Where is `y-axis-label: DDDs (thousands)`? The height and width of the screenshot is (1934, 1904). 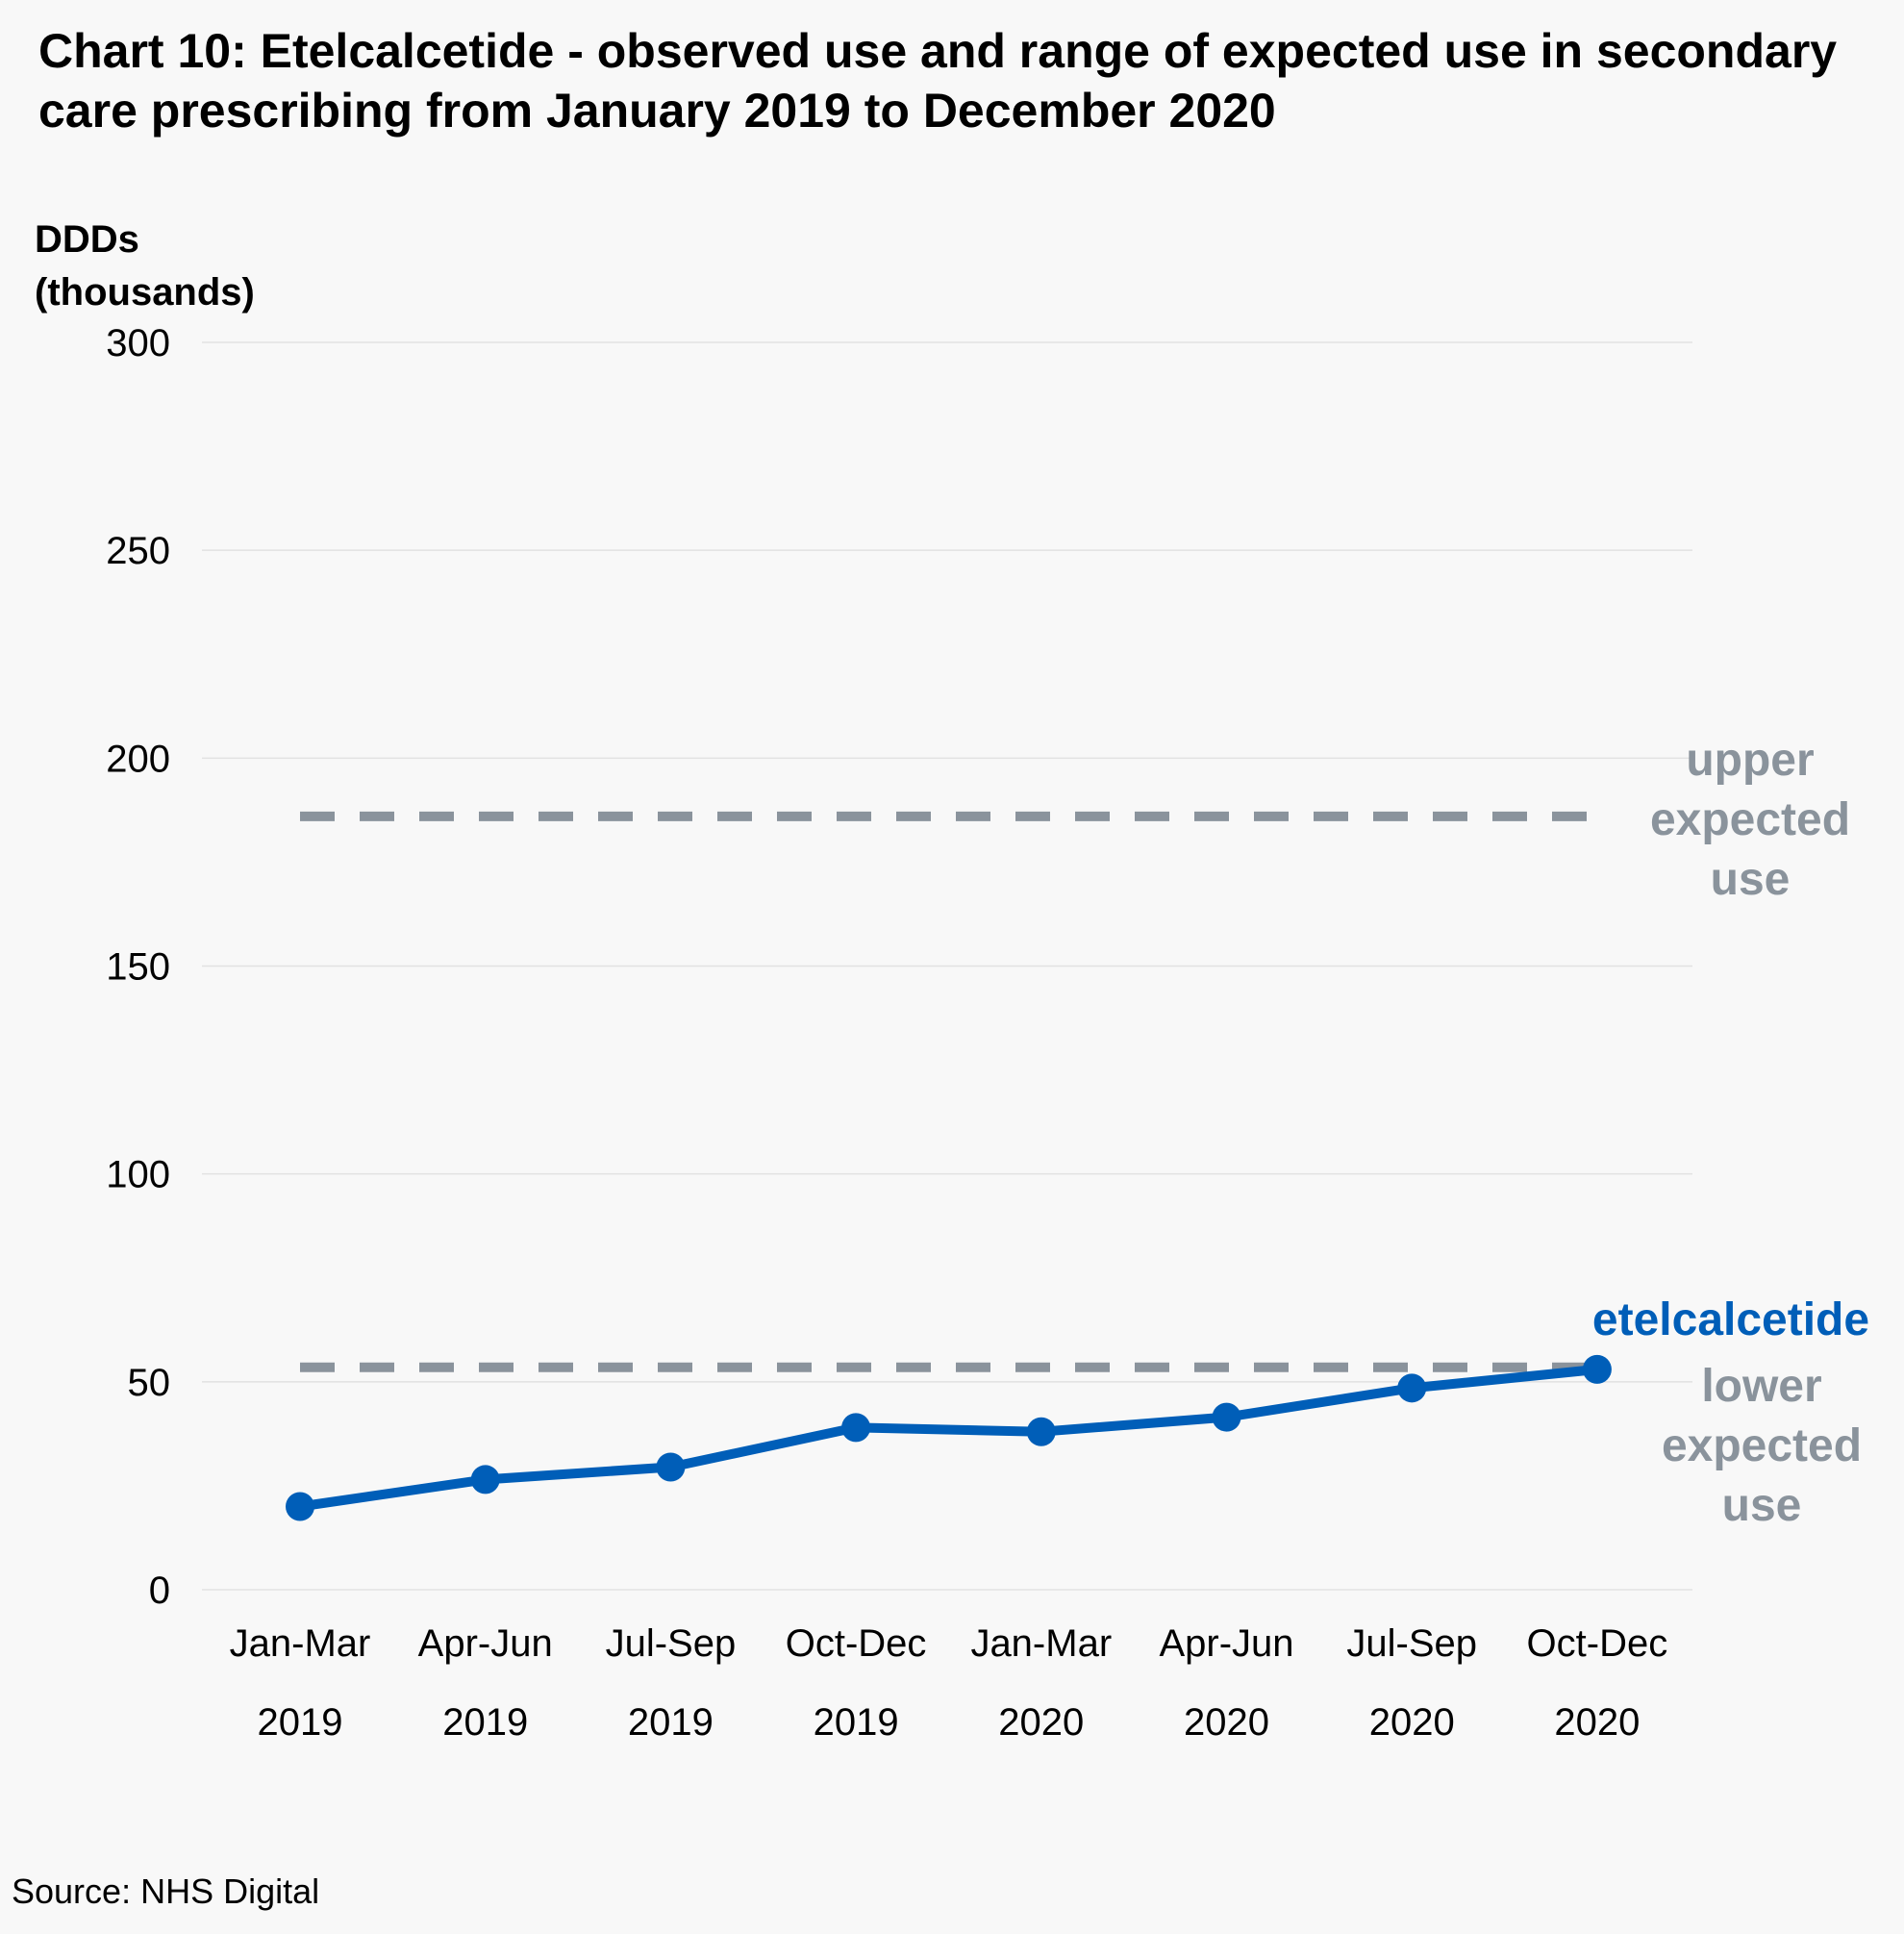
y-axis-label: DDDs (thousands) is located at coordinates (145, 266).